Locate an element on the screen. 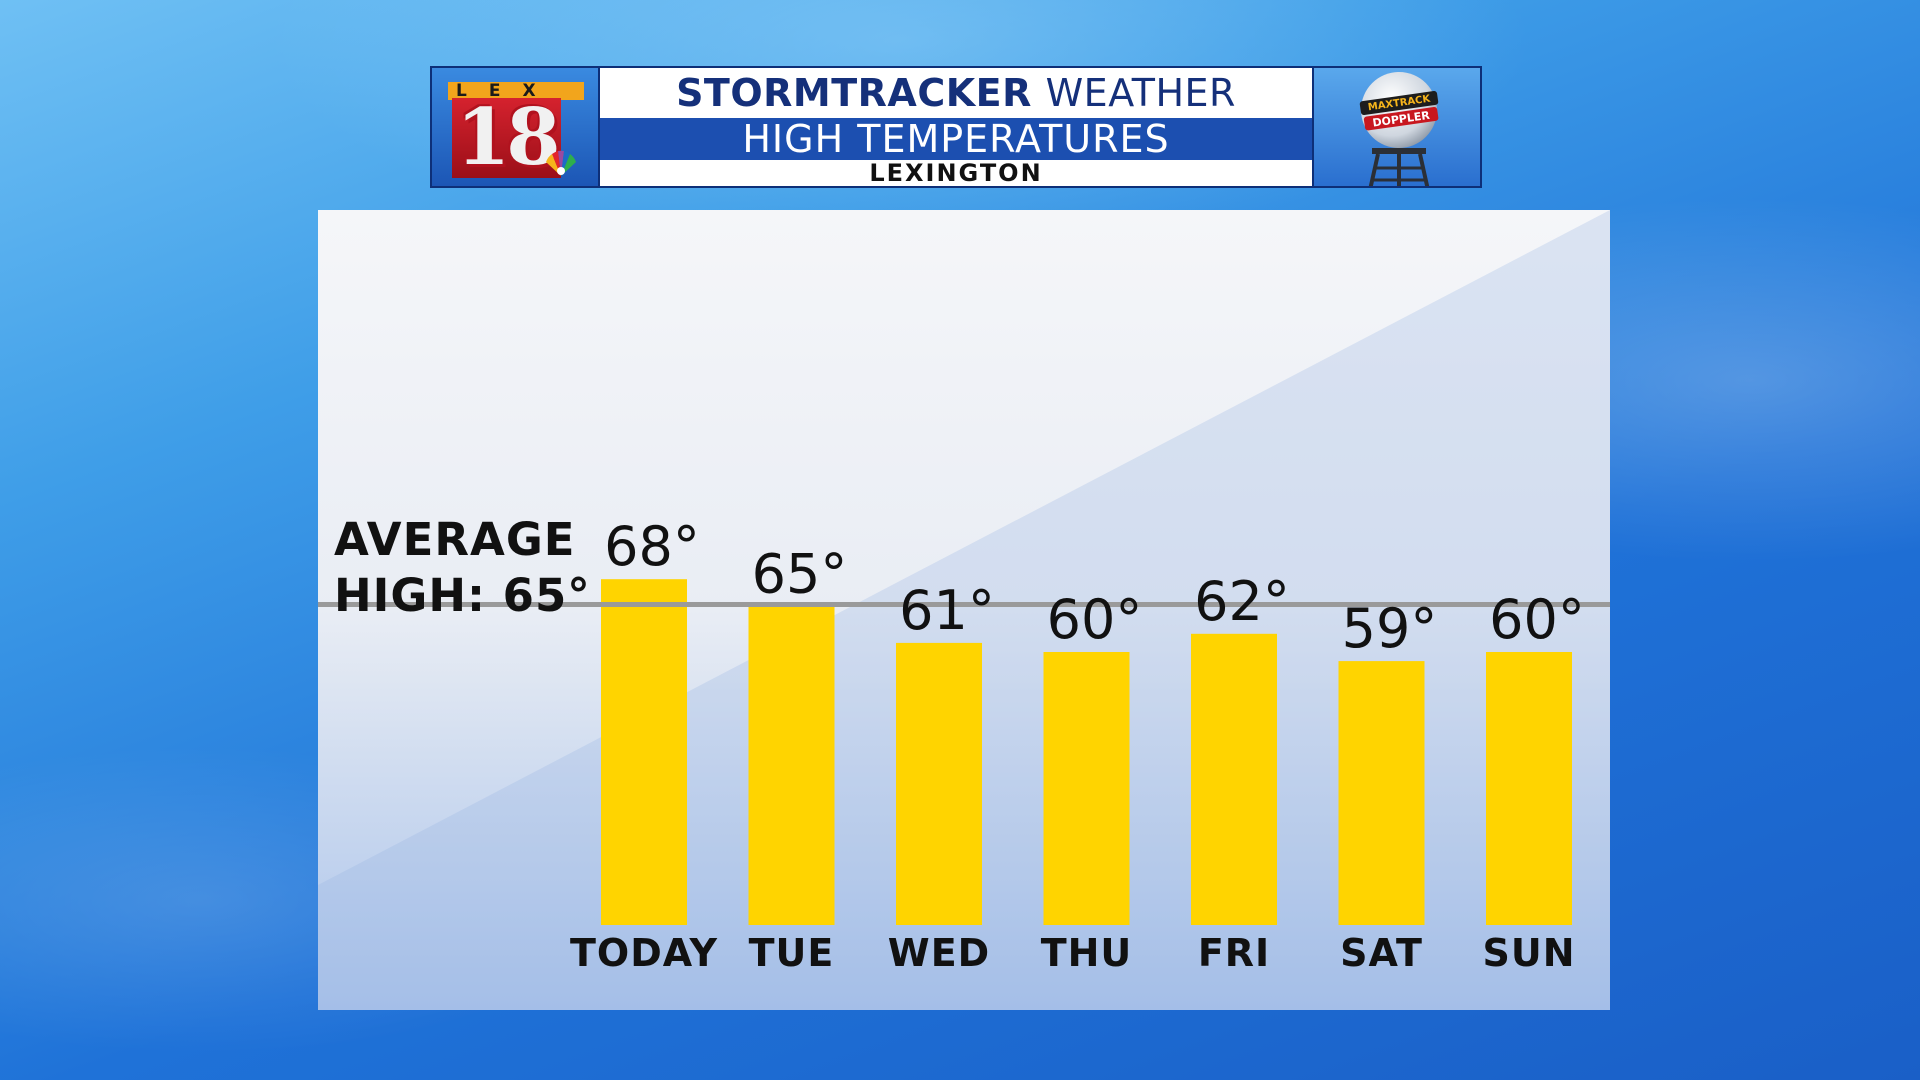 This screenshot has height=1080, width=1920. title-strong: STORMTRACKER is located at coordinates (854, 93).